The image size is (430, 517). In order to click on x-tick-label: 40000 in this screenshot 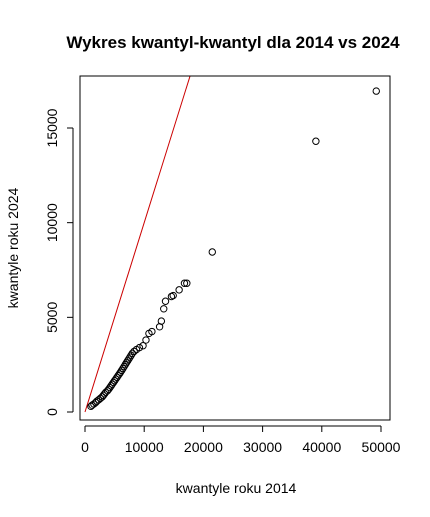, I will do `click(321, 447)`.